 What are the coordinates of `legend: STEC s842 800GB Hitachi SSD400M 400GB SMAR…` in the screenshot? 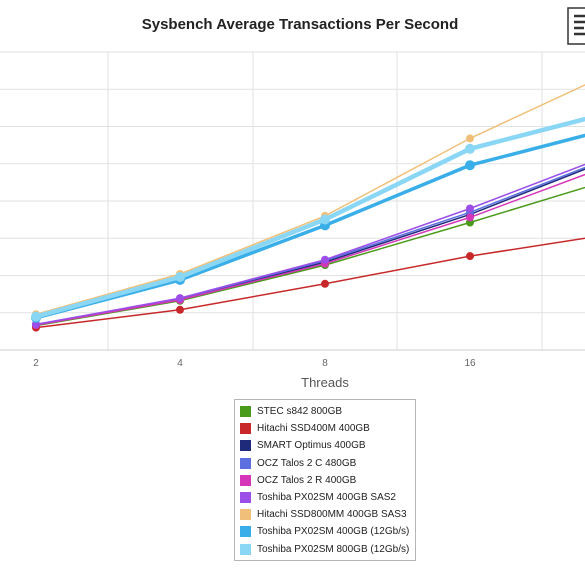 It's located at (325, 480).